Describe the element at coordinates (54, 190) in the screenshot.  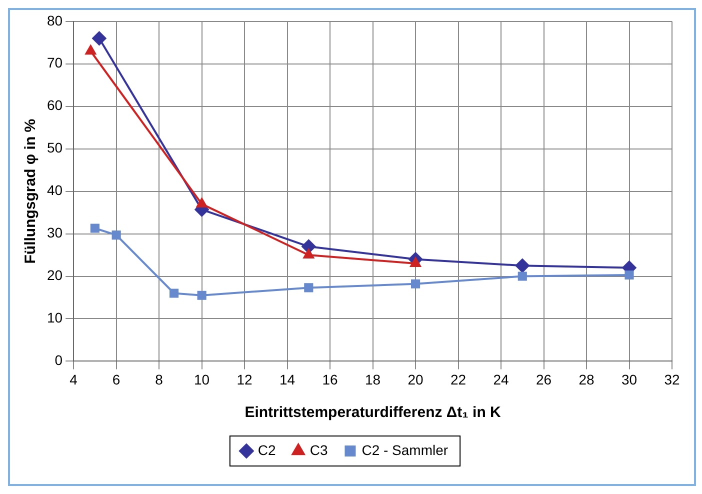
I see `y-tick-label: 40` at that location.